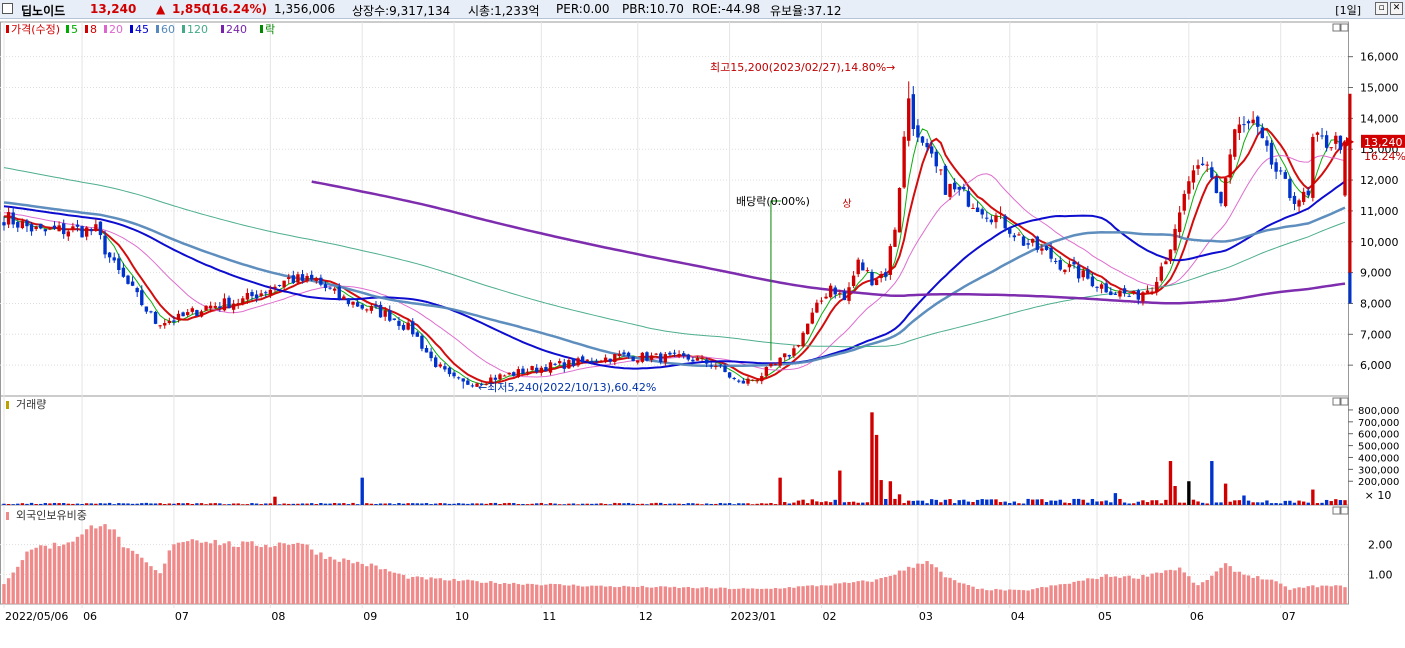 Image resolution: width=1405 pixels, height=648 pixels. What do you see at coordinates (829, 616) in the screenshot?
I see `x-axis-date-label: 02` at bounding box center [829, 616].